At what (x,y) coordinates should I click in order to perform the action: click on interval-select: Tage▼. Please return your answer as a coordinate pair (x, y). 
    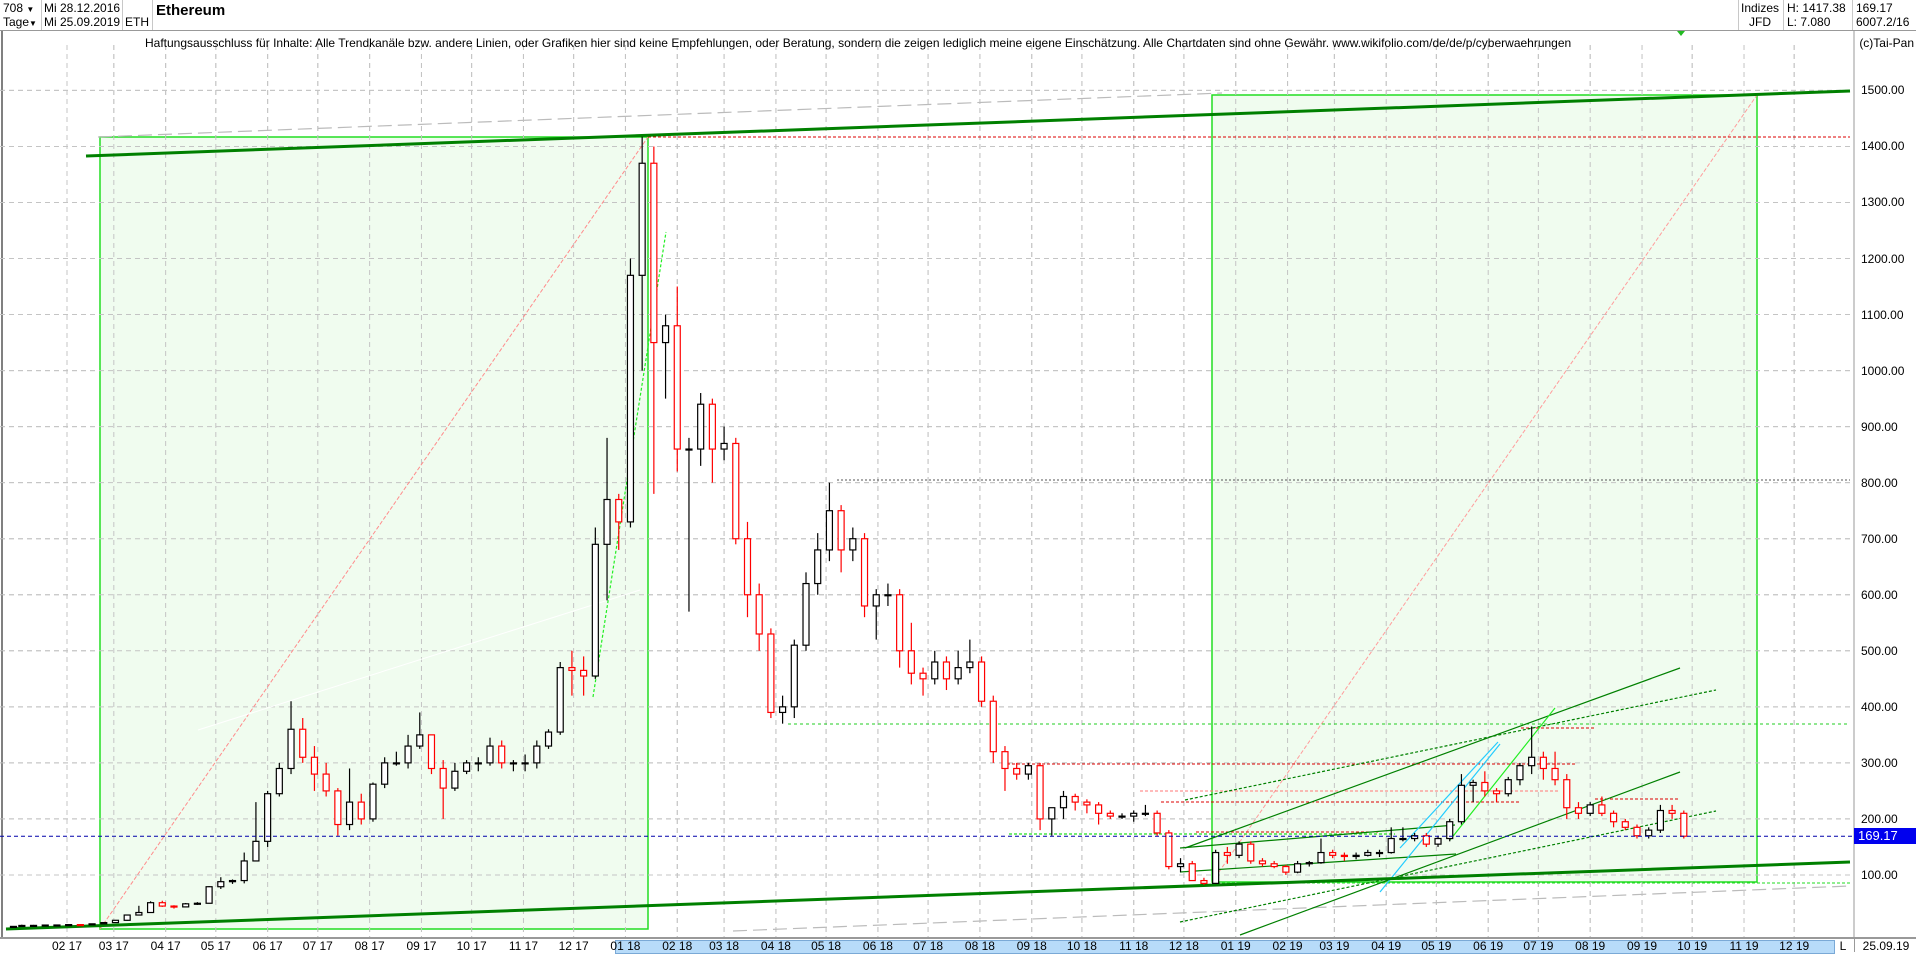
    Looking at the image, I should click on (20, 23).